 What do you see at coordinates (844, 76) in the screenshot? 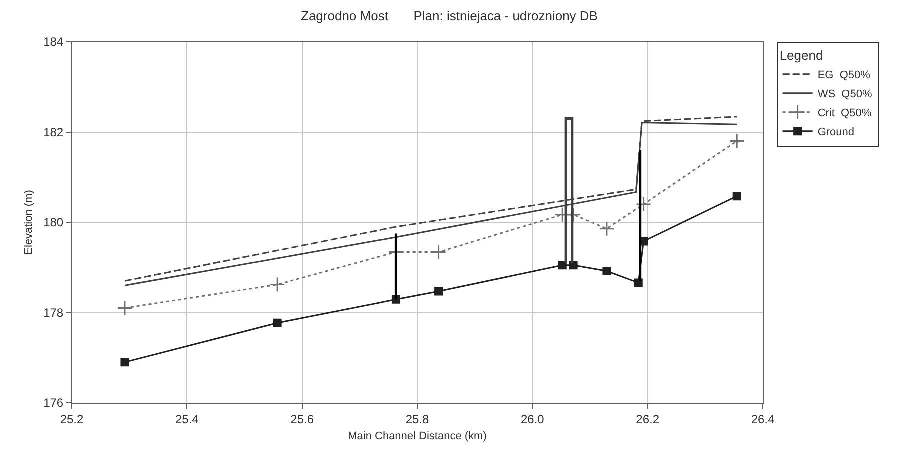
I see `legend-label: EG Q50%` at bounding box center [844, 76].